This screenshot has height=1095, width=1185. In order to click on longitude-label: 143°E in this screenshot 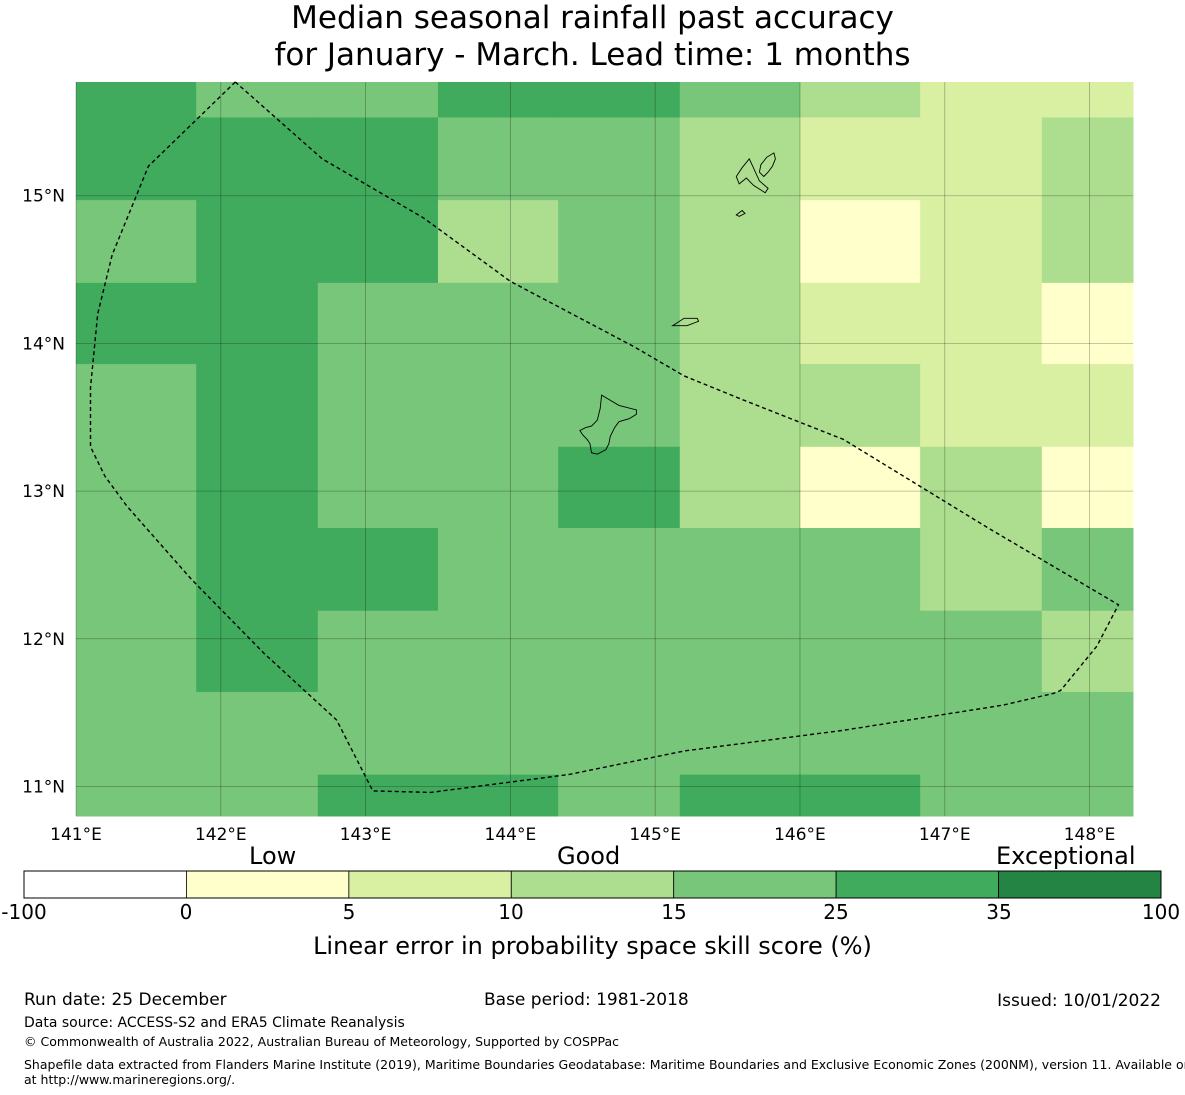, I will do `click(366, 835)`.